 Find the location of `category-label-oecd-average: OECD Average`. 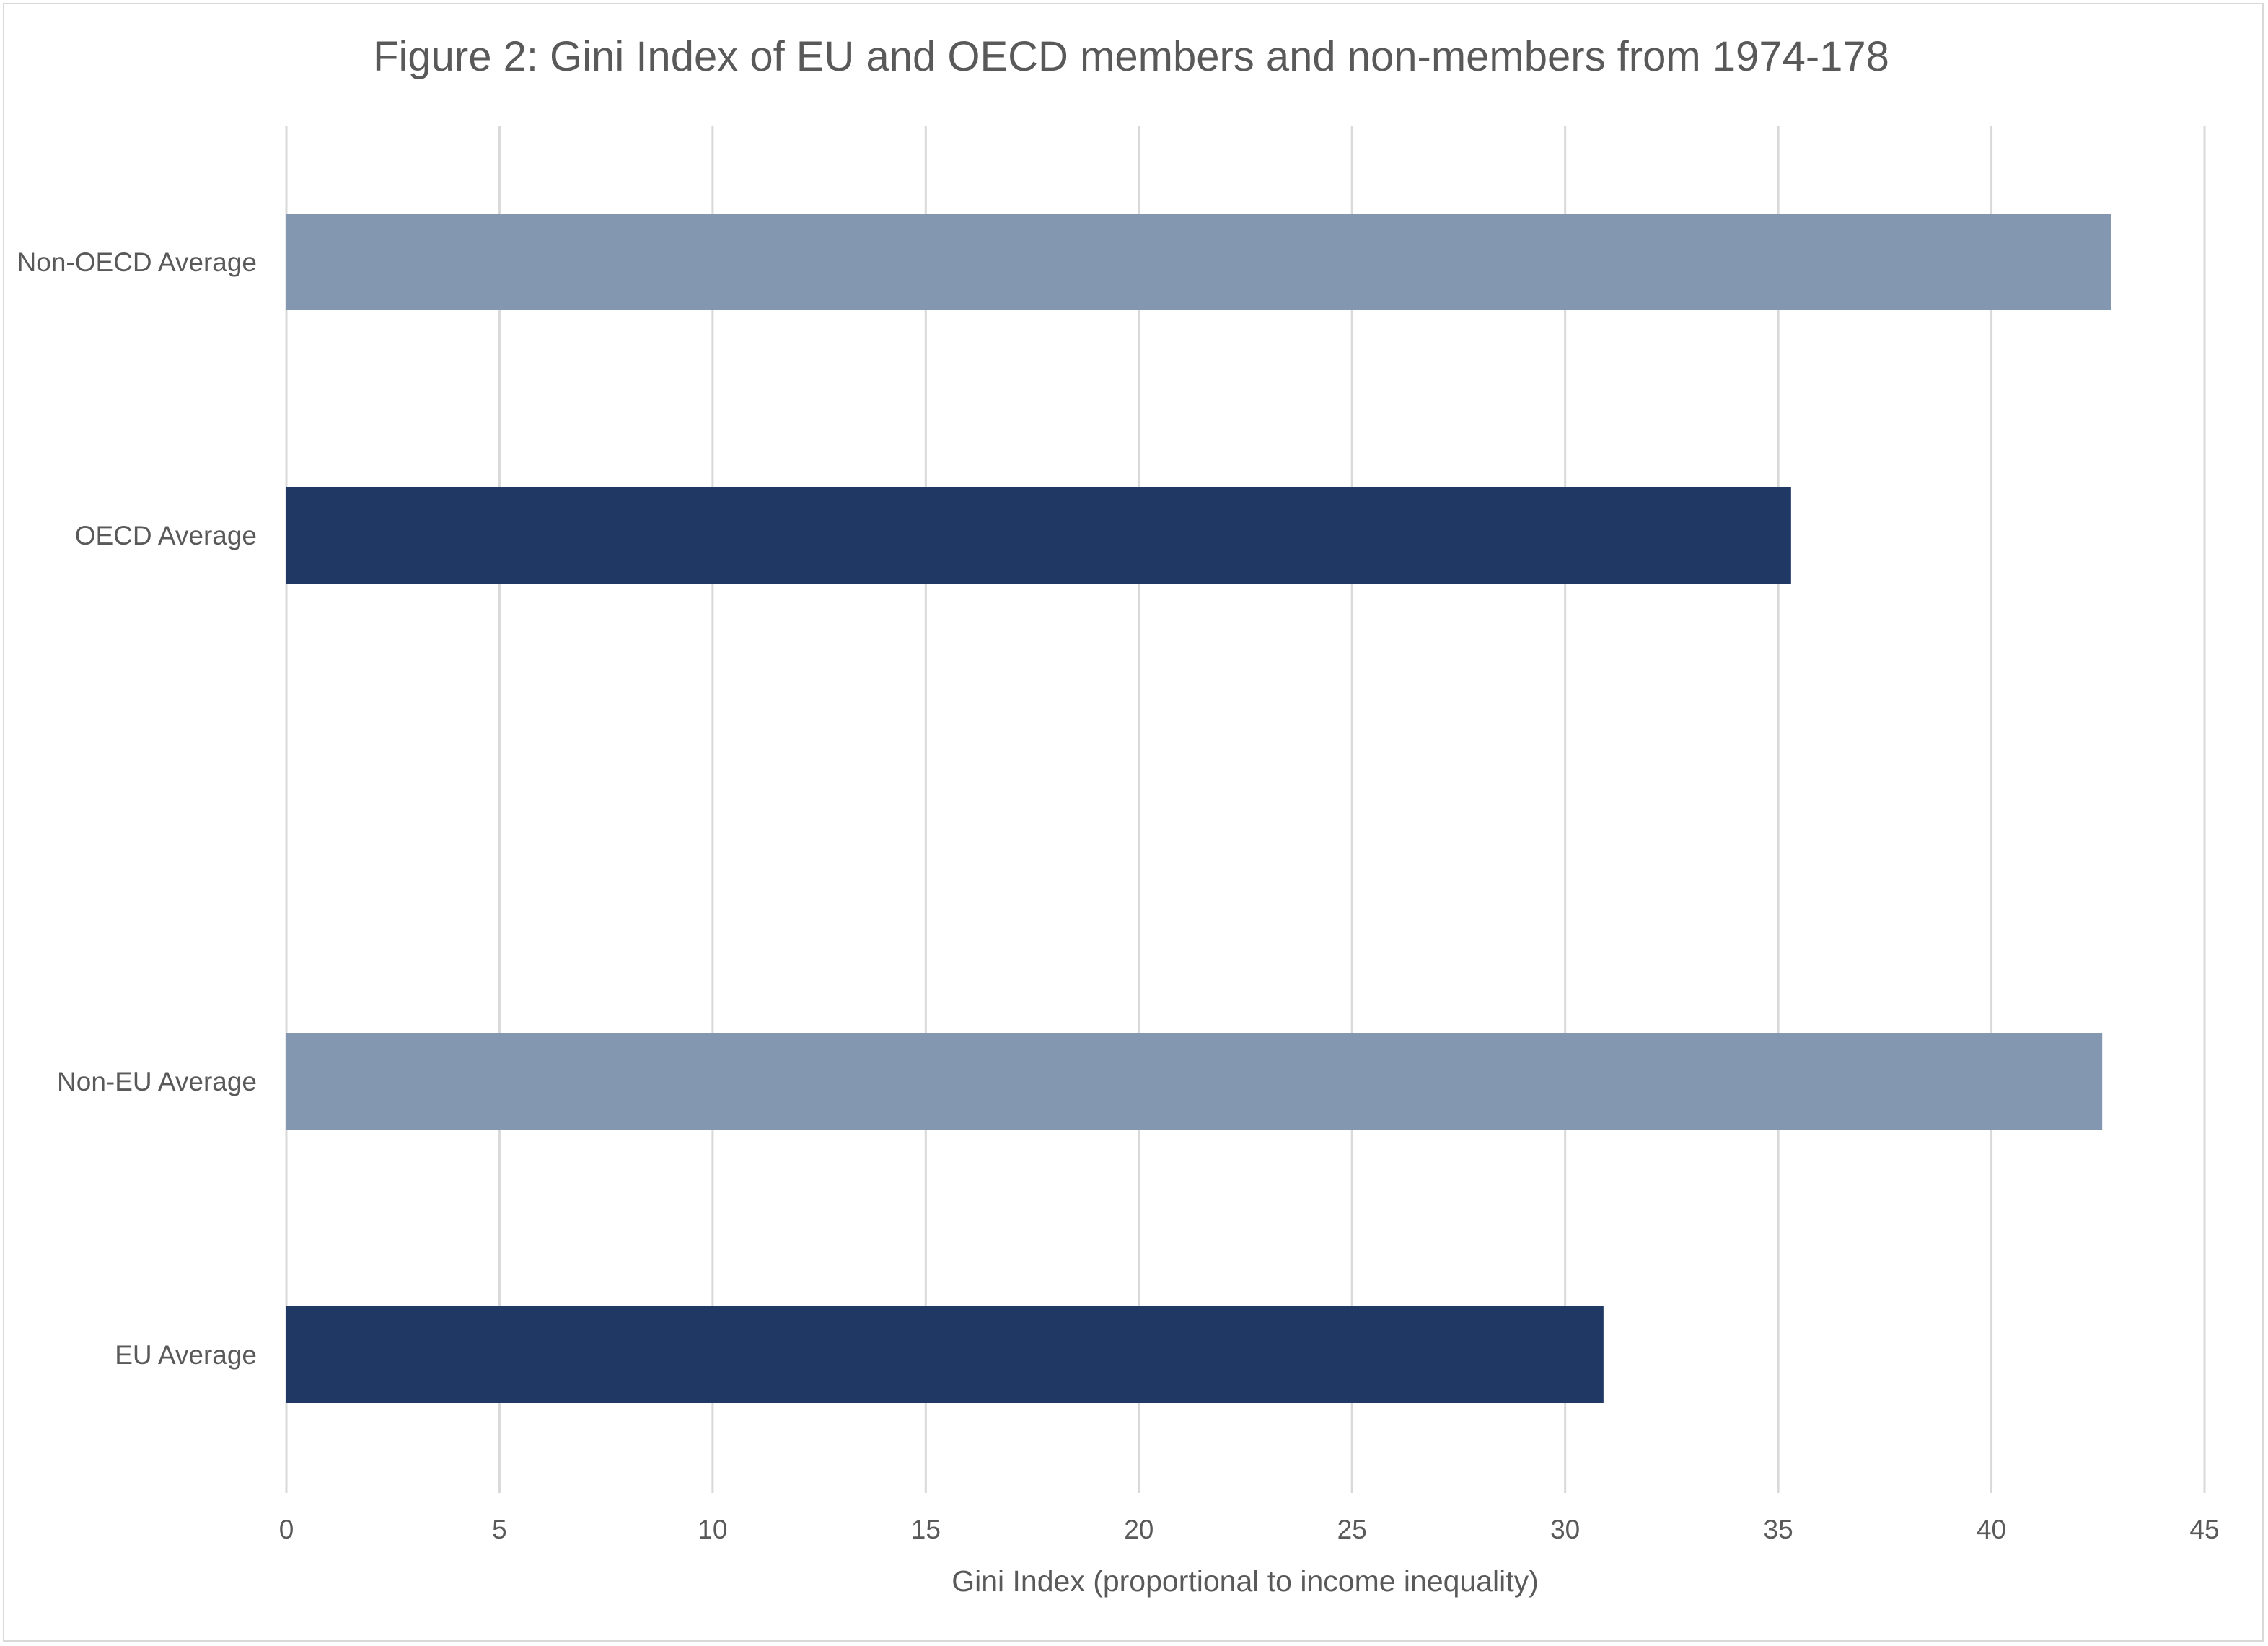

category-label-oecd-average: OECD Average is located at coordinates (166, 535).